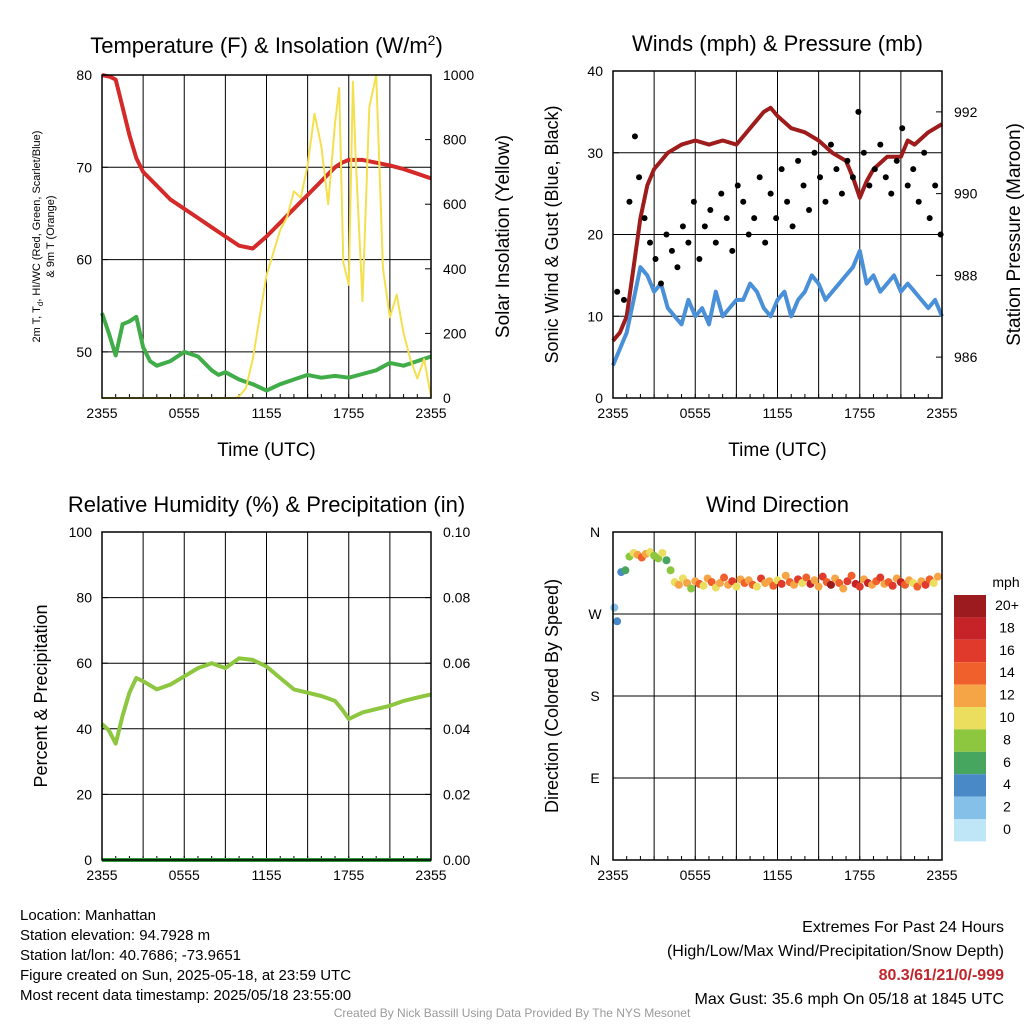 The height and width of the screenshot is (1024, 1024). Describe the element at coordinates (456, 794) in the screenshot. I see `y-right-tick-label: 0.02` at that location.